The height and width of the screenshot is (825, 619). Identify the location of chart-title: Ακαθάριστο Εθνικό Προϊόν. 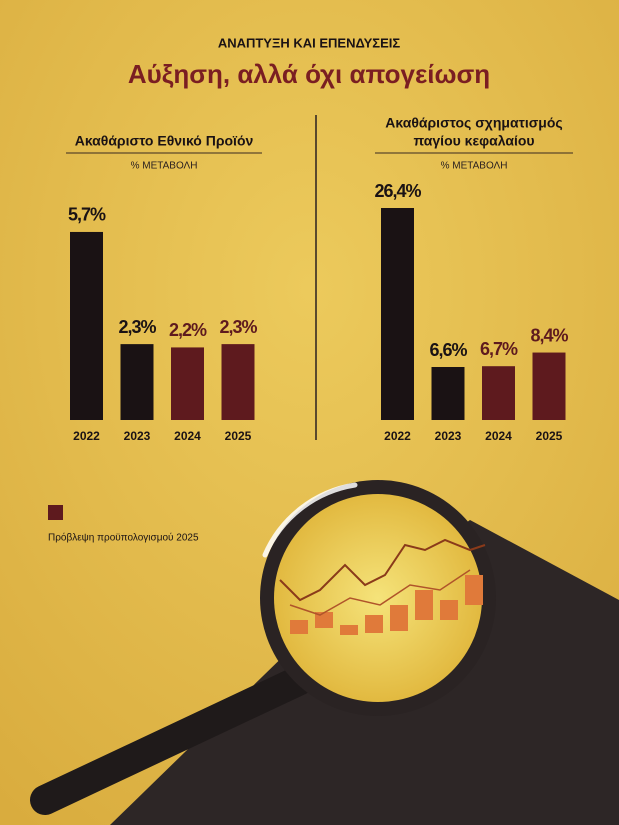
(164, 141).